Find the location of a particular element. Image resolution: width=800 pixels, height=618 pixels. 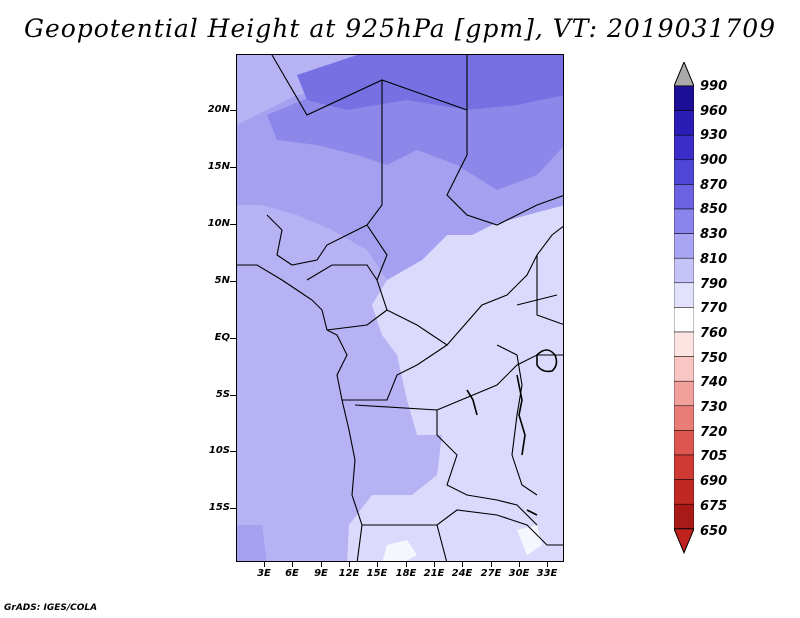

colorbar-label: 870 is located at coordinates (714, 185).